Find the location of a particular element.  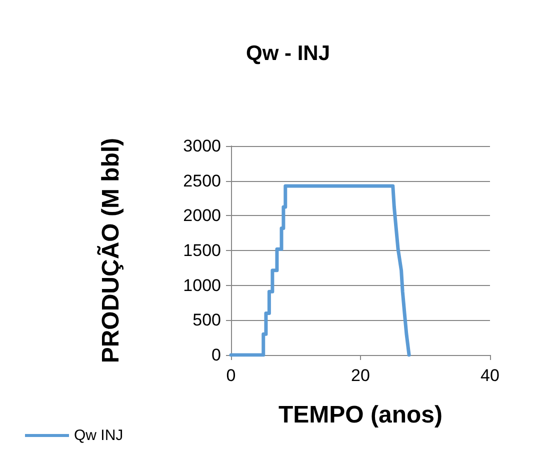

line-series is located at coordinates (320, 270).